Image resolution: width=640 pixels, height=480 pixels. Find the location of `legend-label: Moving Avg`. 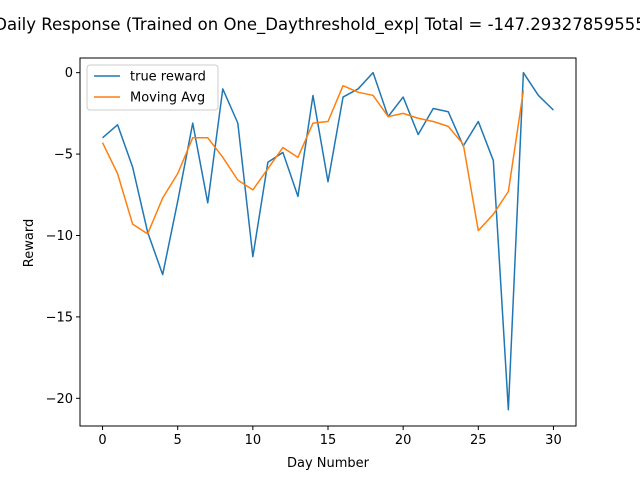

legend-label: Moving Avg is located at coordinates (167, 98).